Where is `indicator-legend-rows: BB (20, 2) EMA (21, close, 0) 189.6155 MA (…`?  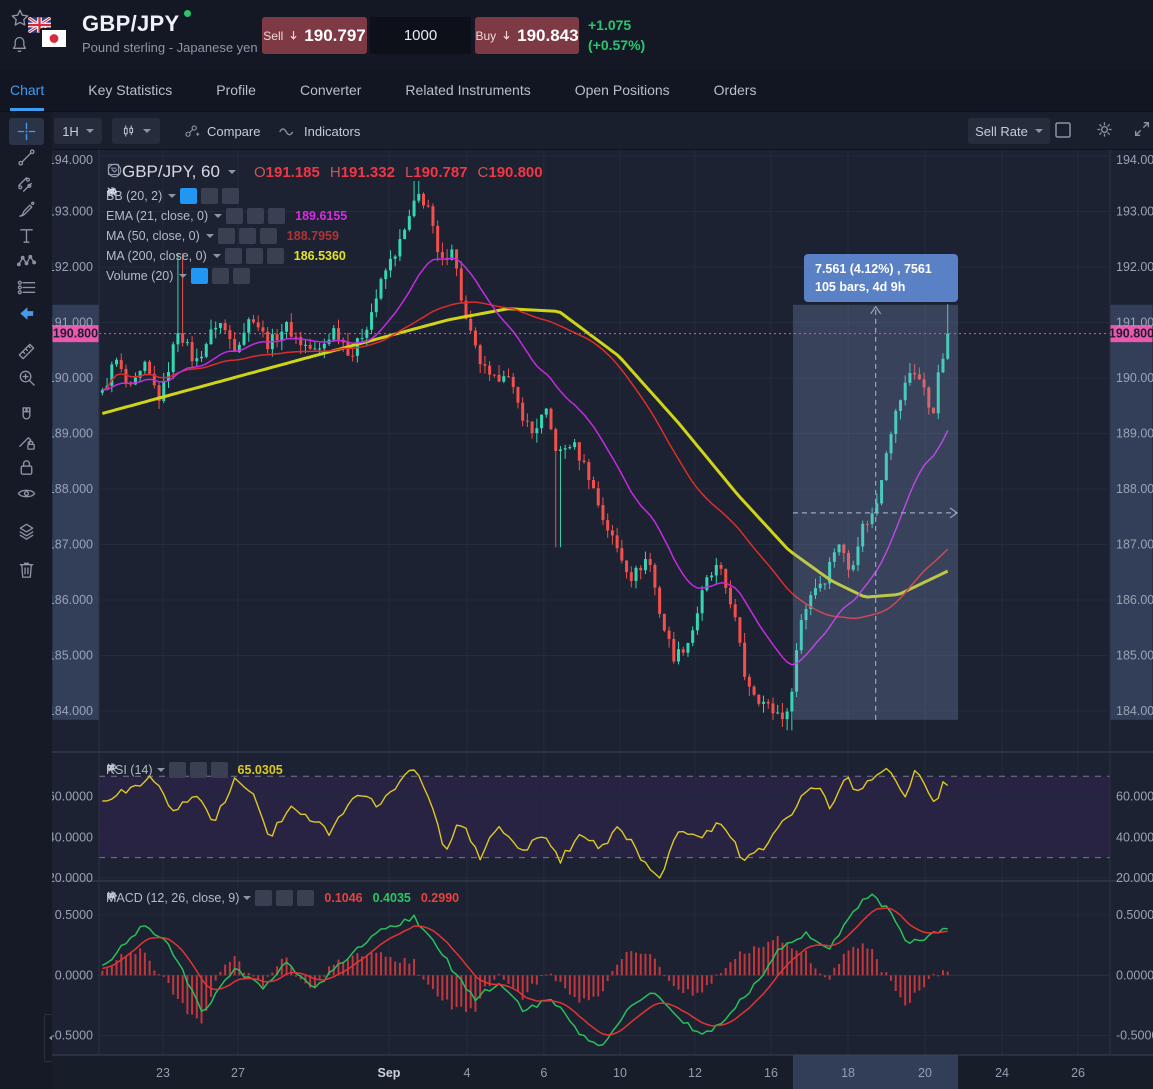
indicator-legend-rows: BB (20, 2) EMA (21, close, 0) 189.6155 MA (… is located at coordinates (226, 236).